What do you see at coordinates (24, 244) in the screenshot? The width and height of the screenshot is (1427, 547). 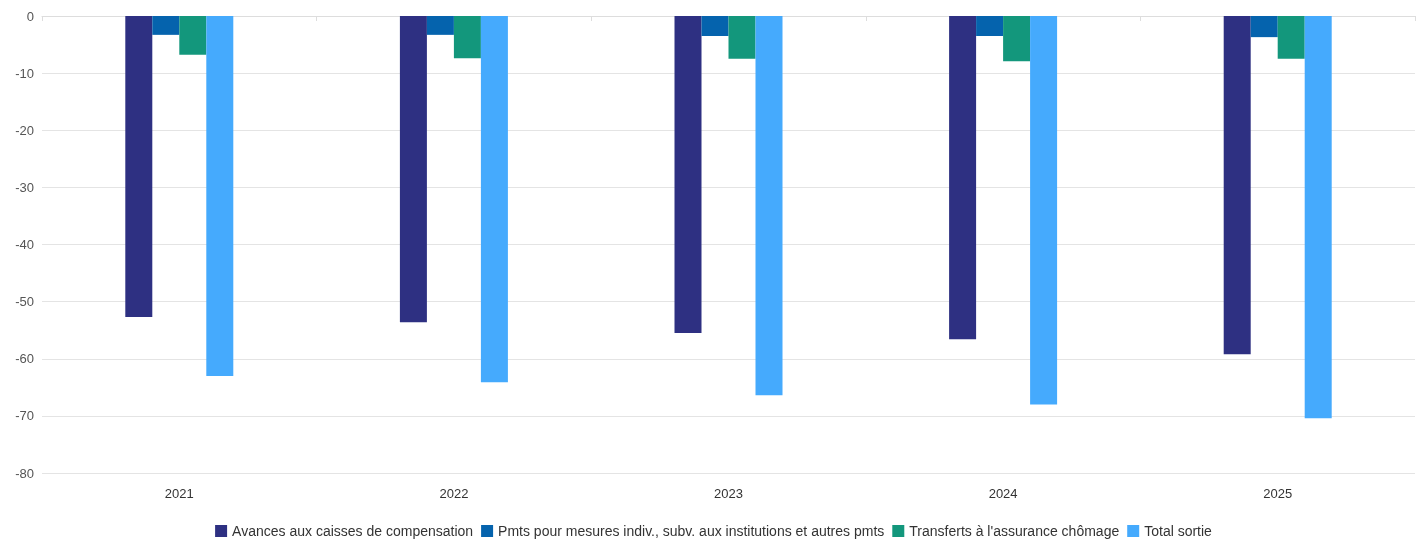 I see `y-tick-label: -40` at bounding box center [24, 244].